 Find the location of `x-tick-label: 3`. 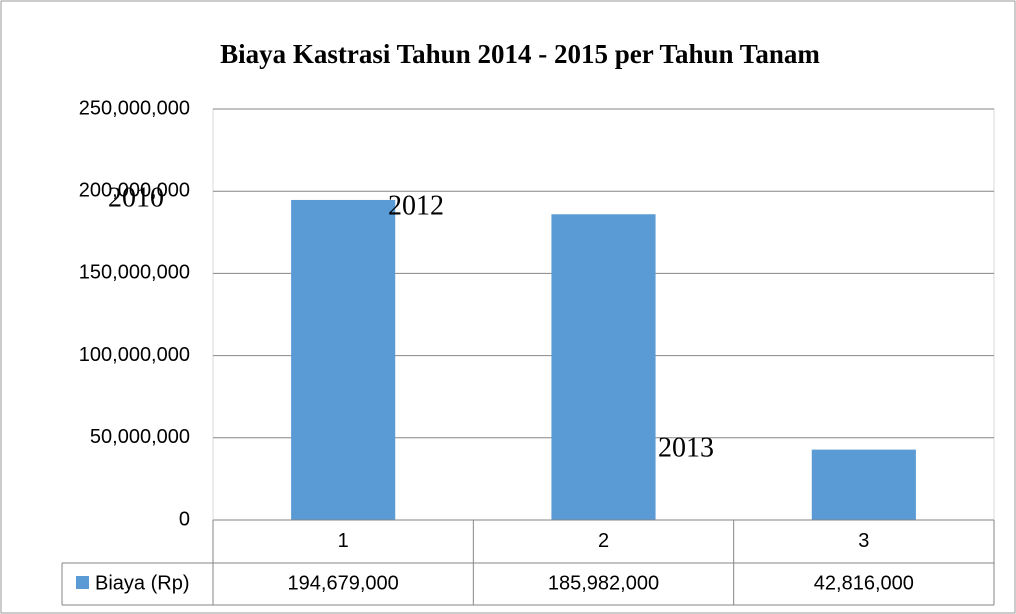

x-tick-label: 3 is located at coordinates (863, 541).